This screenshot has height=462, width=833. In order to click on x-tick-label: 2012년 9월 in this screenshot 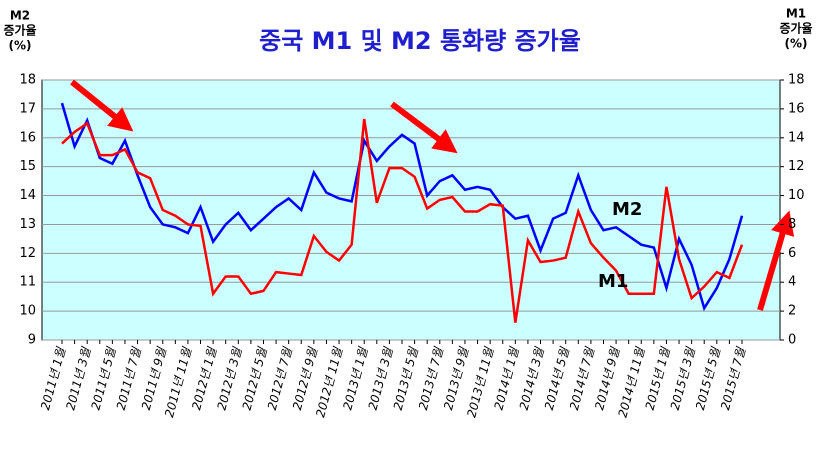, I will do `click(305, 378)`.